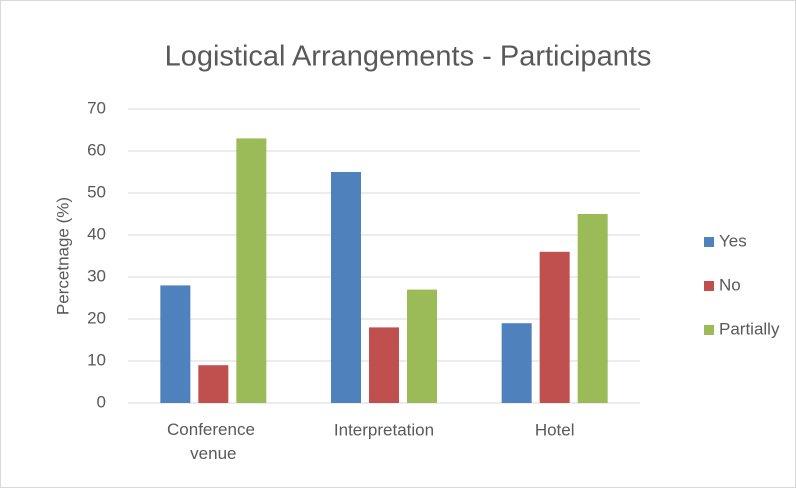 This screenshot has width=796, height=488. I want to click on y-tick-label: 40, so click(96, 233).